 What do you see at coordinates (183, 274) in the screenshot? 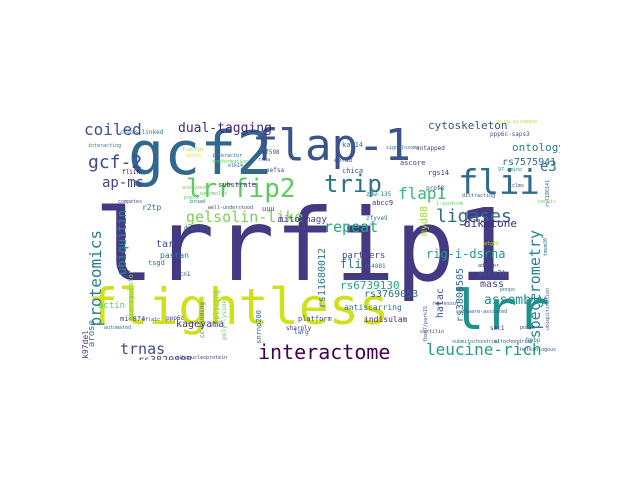
I see `cloud-word: dcn1` at bounding box center [183, 274].